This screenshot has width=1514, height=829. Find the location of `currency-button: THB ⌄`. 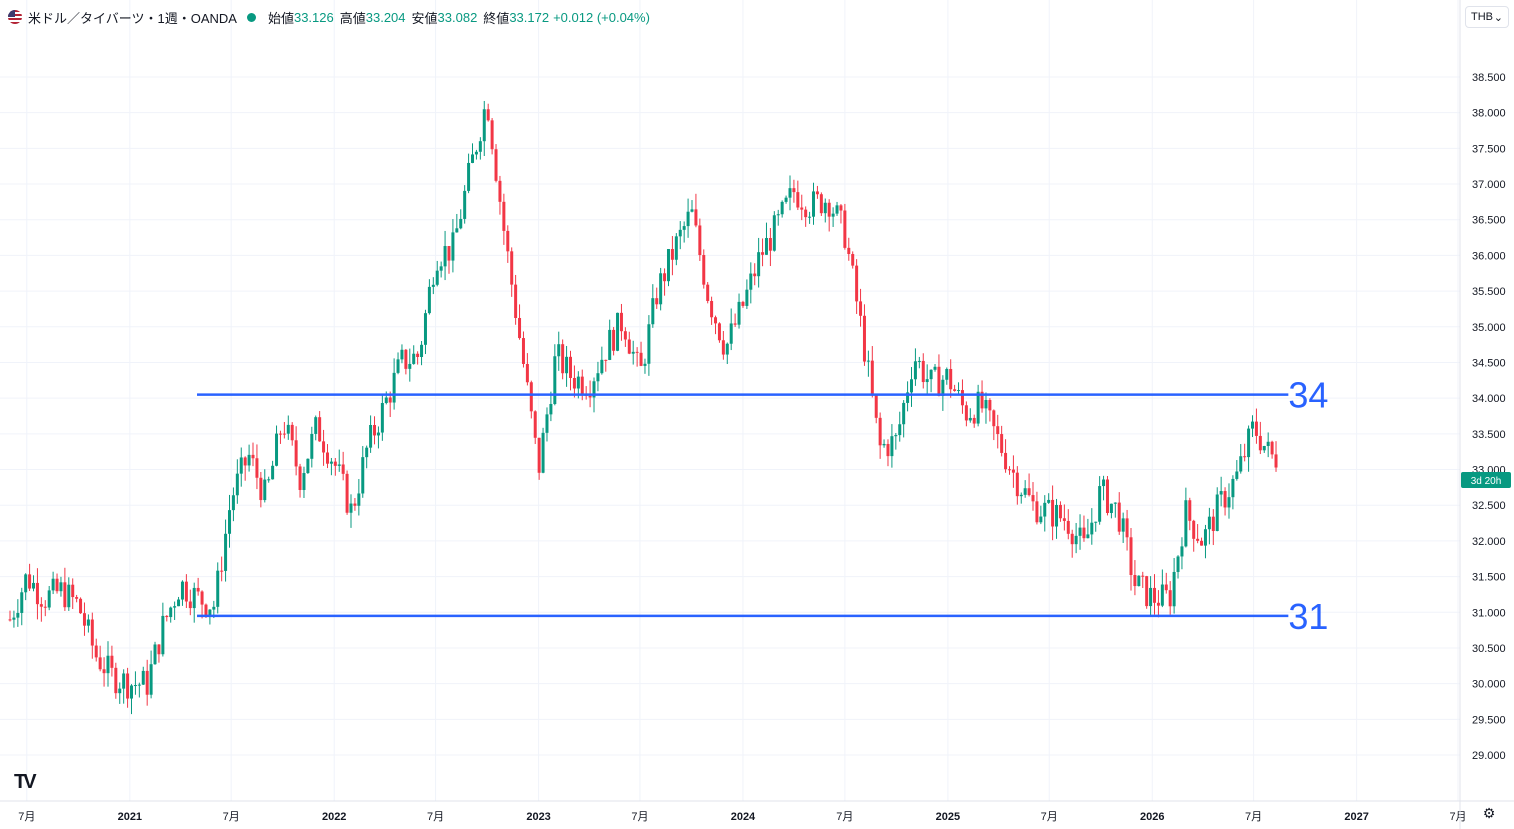

currency-button: THB ⌄ is located at coordinates (1487, 17).